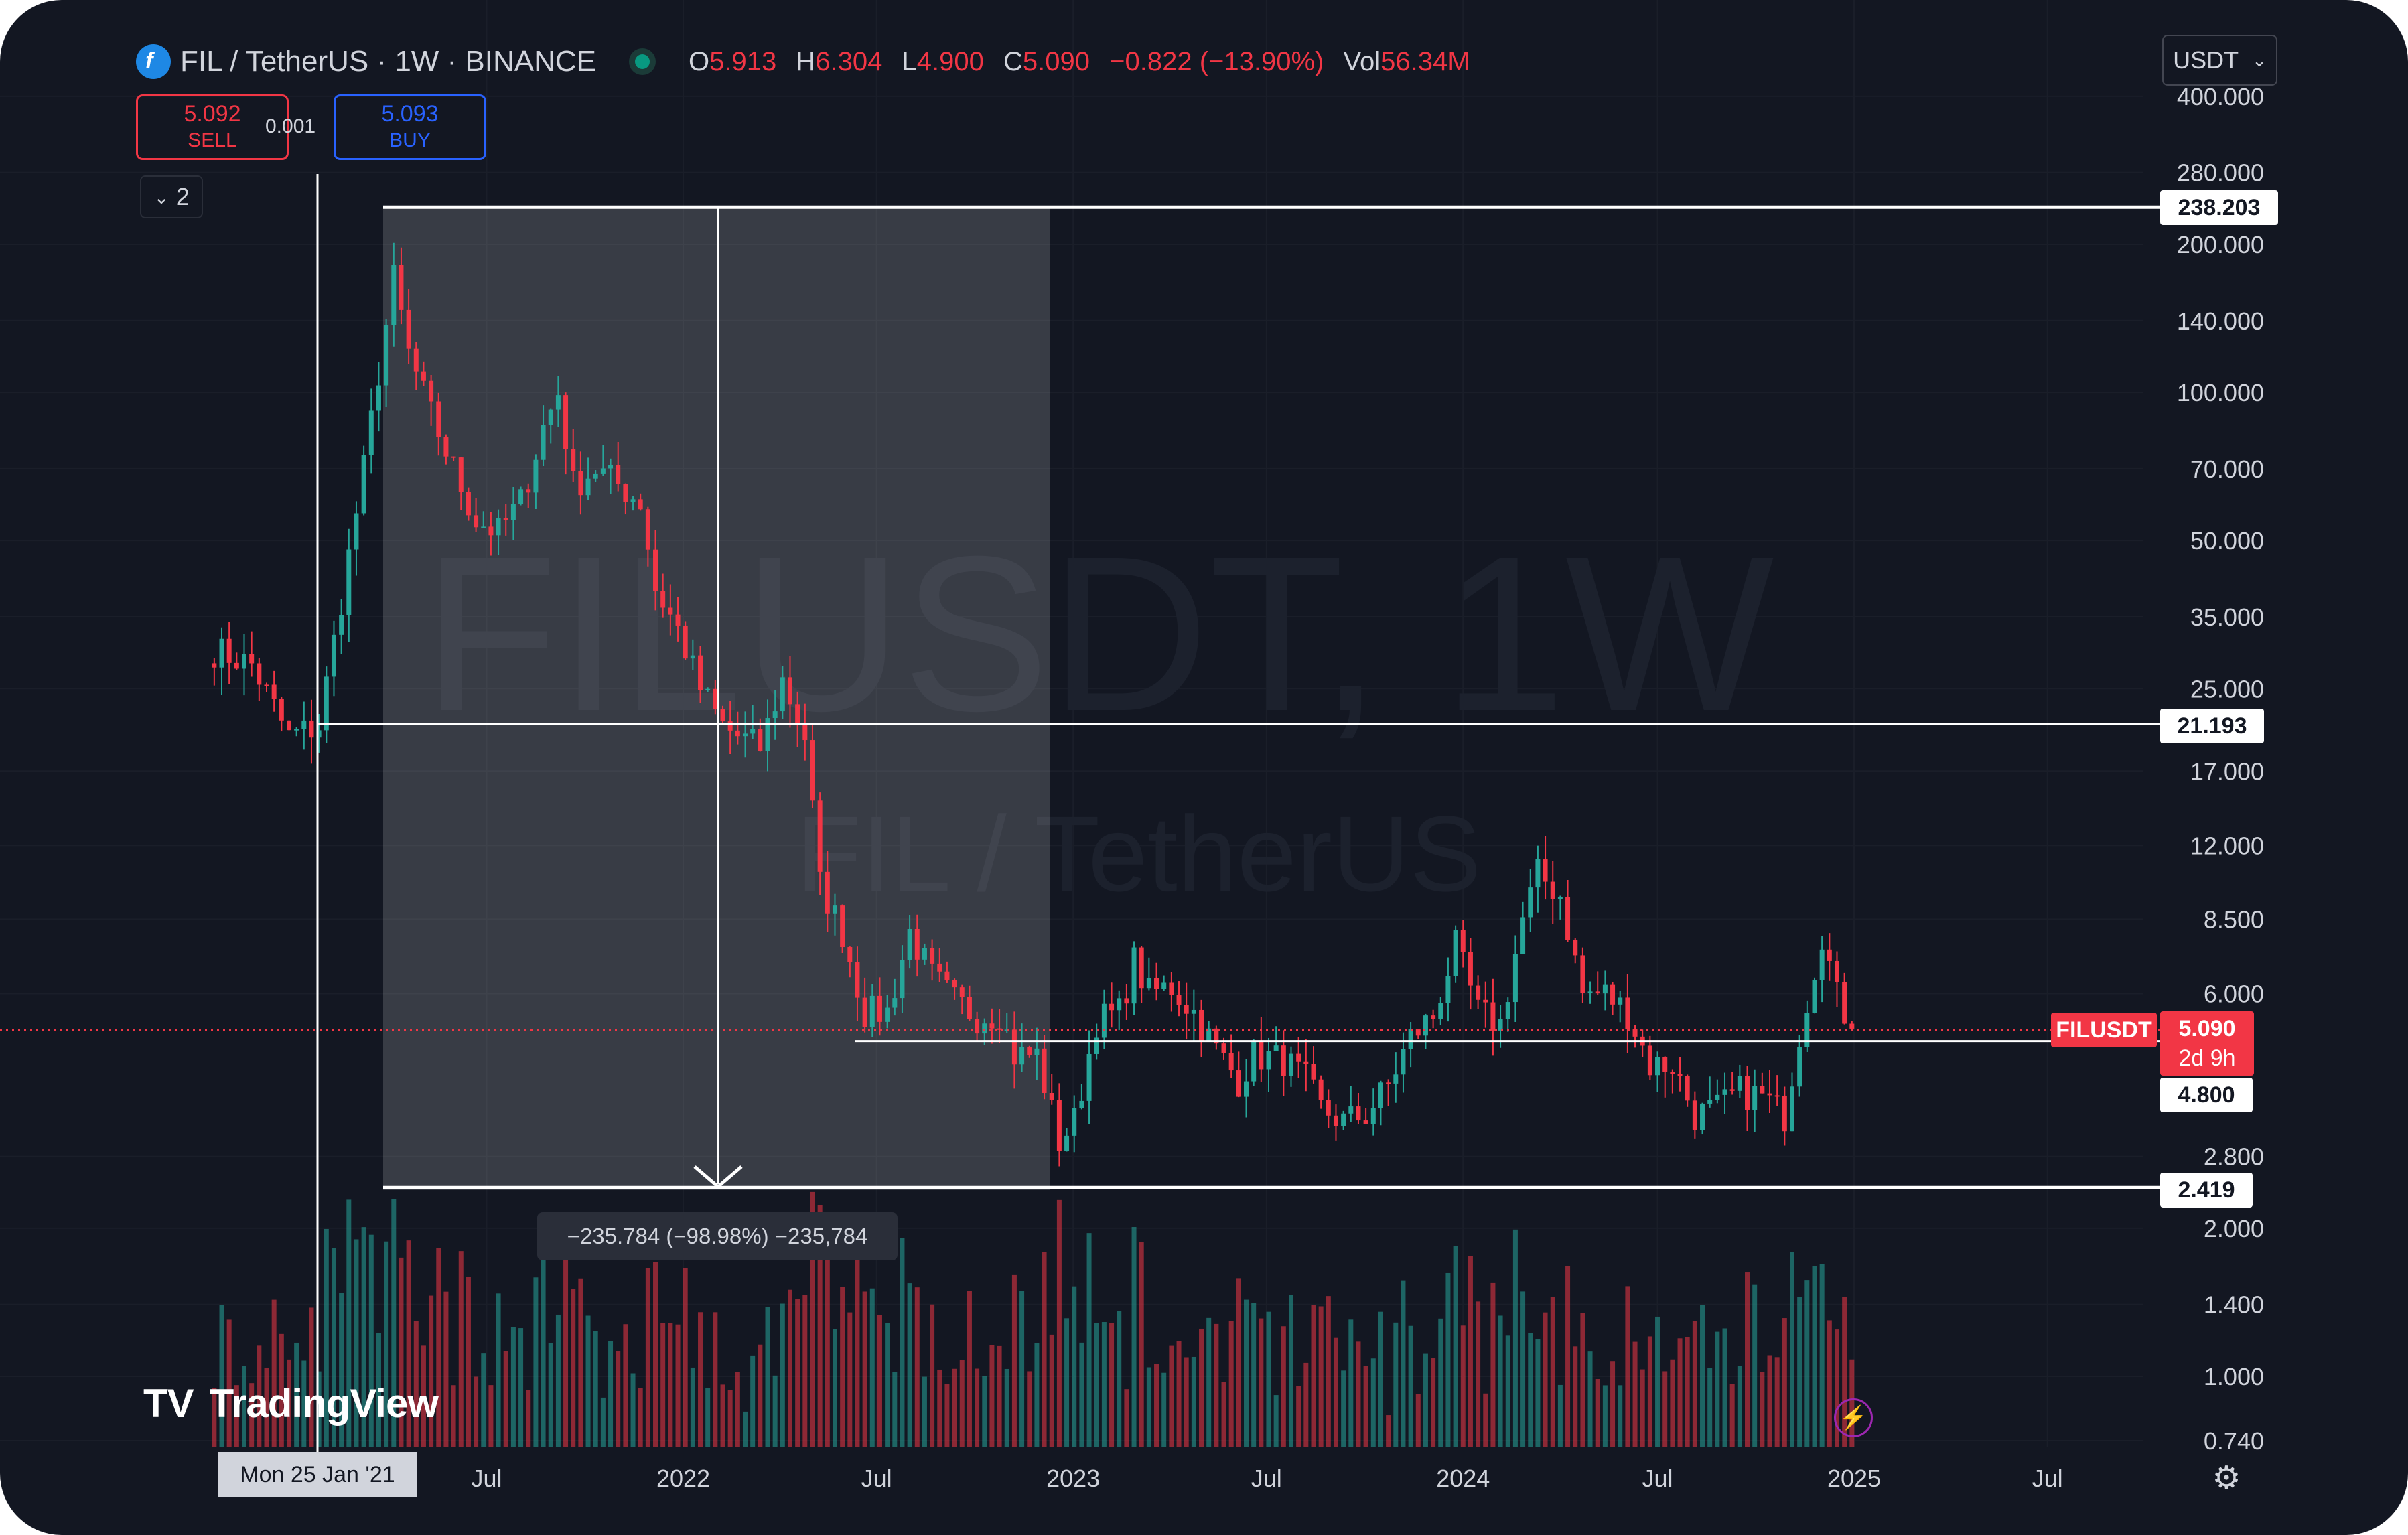 This screenshot has height=1535, width=2408. I want to click on settings-gear-icon: ⚙, so click(2226, 1478).